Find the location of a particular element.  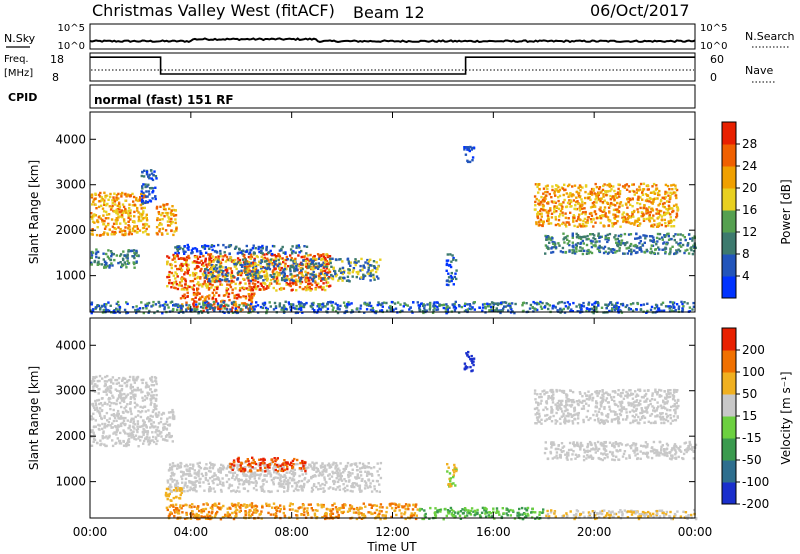

noise-right-label: N.Search is located at coordinates (770, 36).